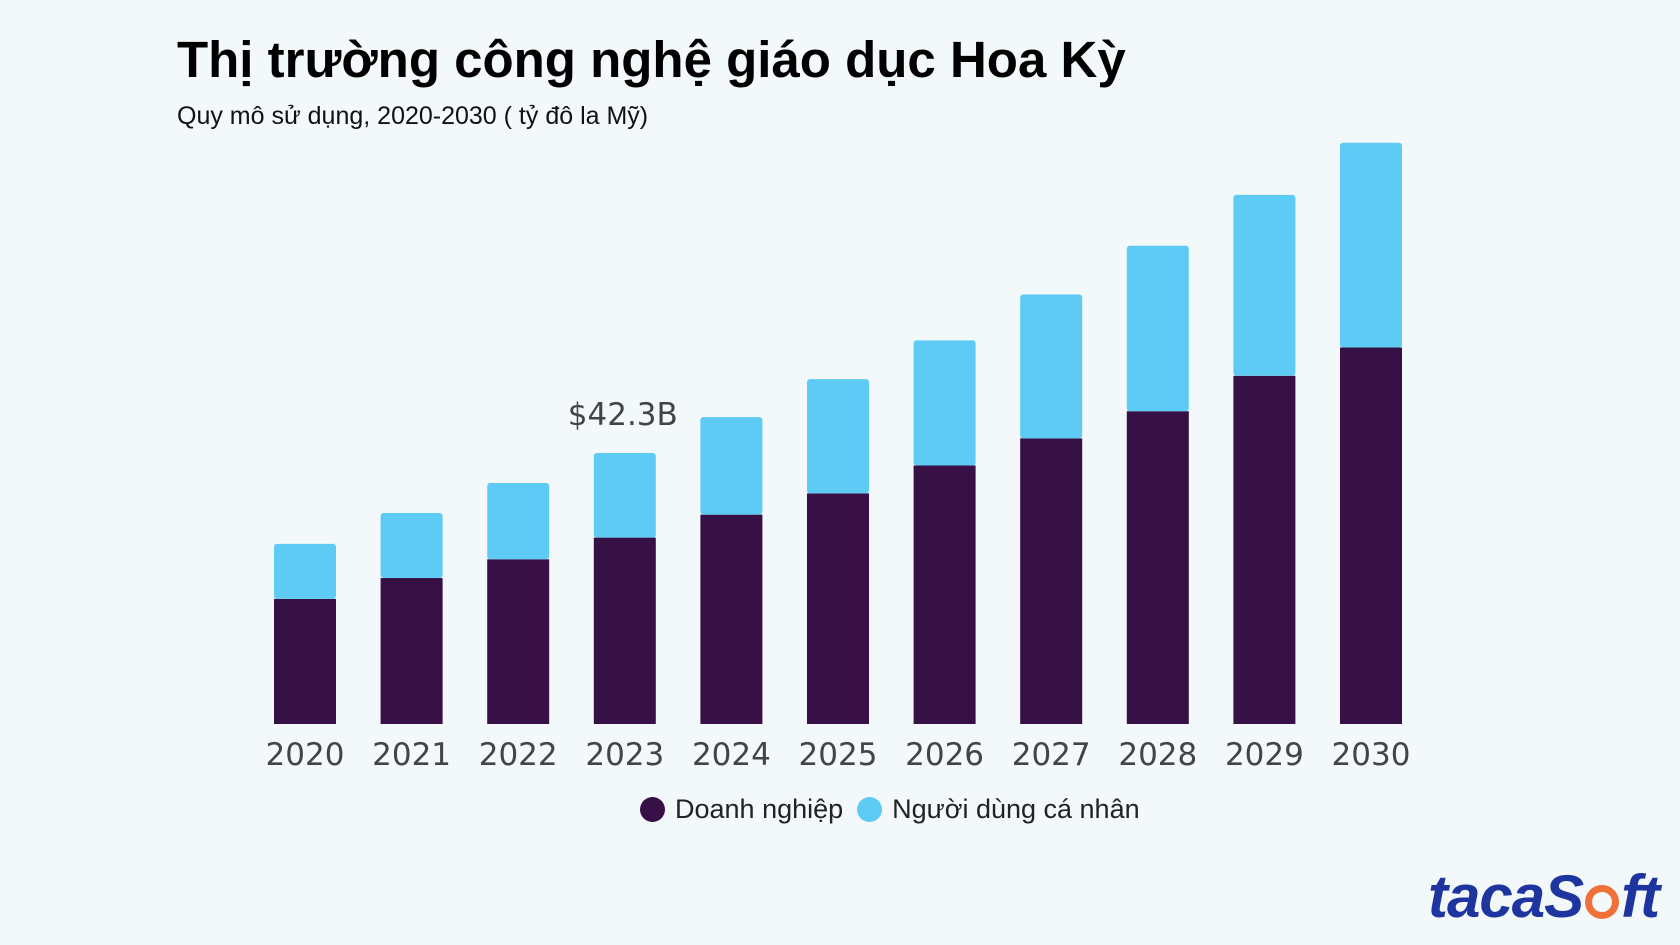 This screenshot has height=945, width=1680. Describe the element at coordinates (944, 755) in the screenshot. I see `x-tick-2026: 2026` at that location.